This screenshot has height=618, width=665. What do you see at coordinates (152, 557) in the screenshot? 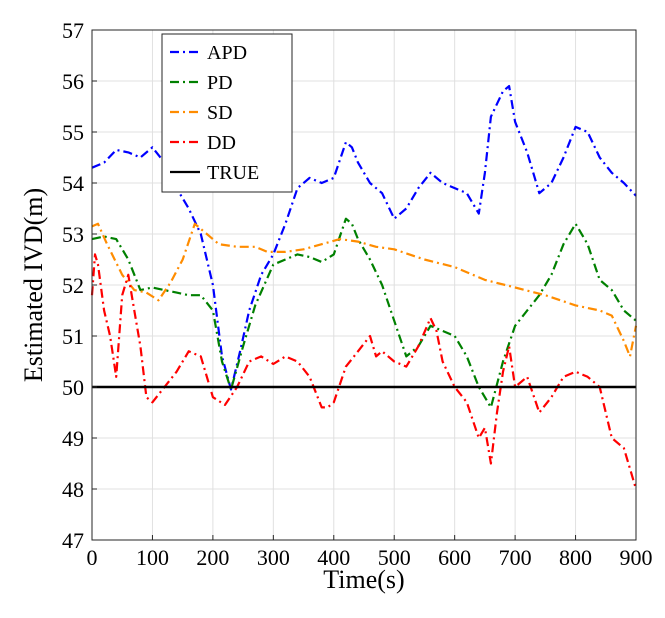
I see `x-tick-label: 100` at bounding box center [152, 557].